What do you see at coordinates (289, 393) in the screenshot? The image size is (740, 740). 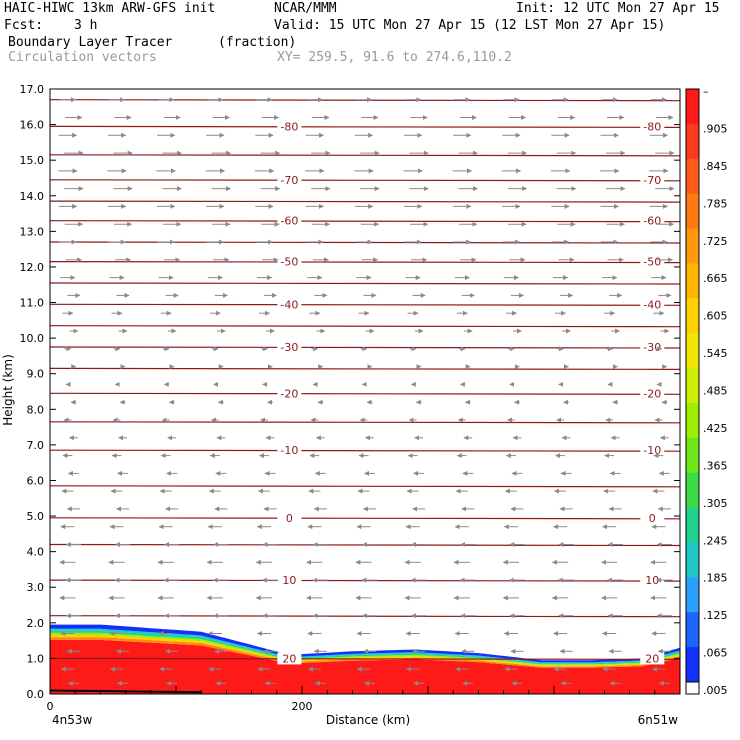 I see `isotherm-label: -20` at bounding box center [289, 393].